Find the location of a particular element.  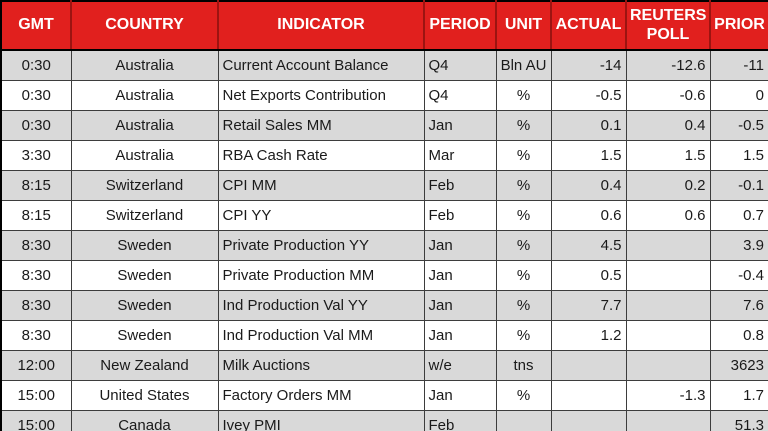

cell-indicator: Net Exports Contribution is located at coordinates (321, 95).